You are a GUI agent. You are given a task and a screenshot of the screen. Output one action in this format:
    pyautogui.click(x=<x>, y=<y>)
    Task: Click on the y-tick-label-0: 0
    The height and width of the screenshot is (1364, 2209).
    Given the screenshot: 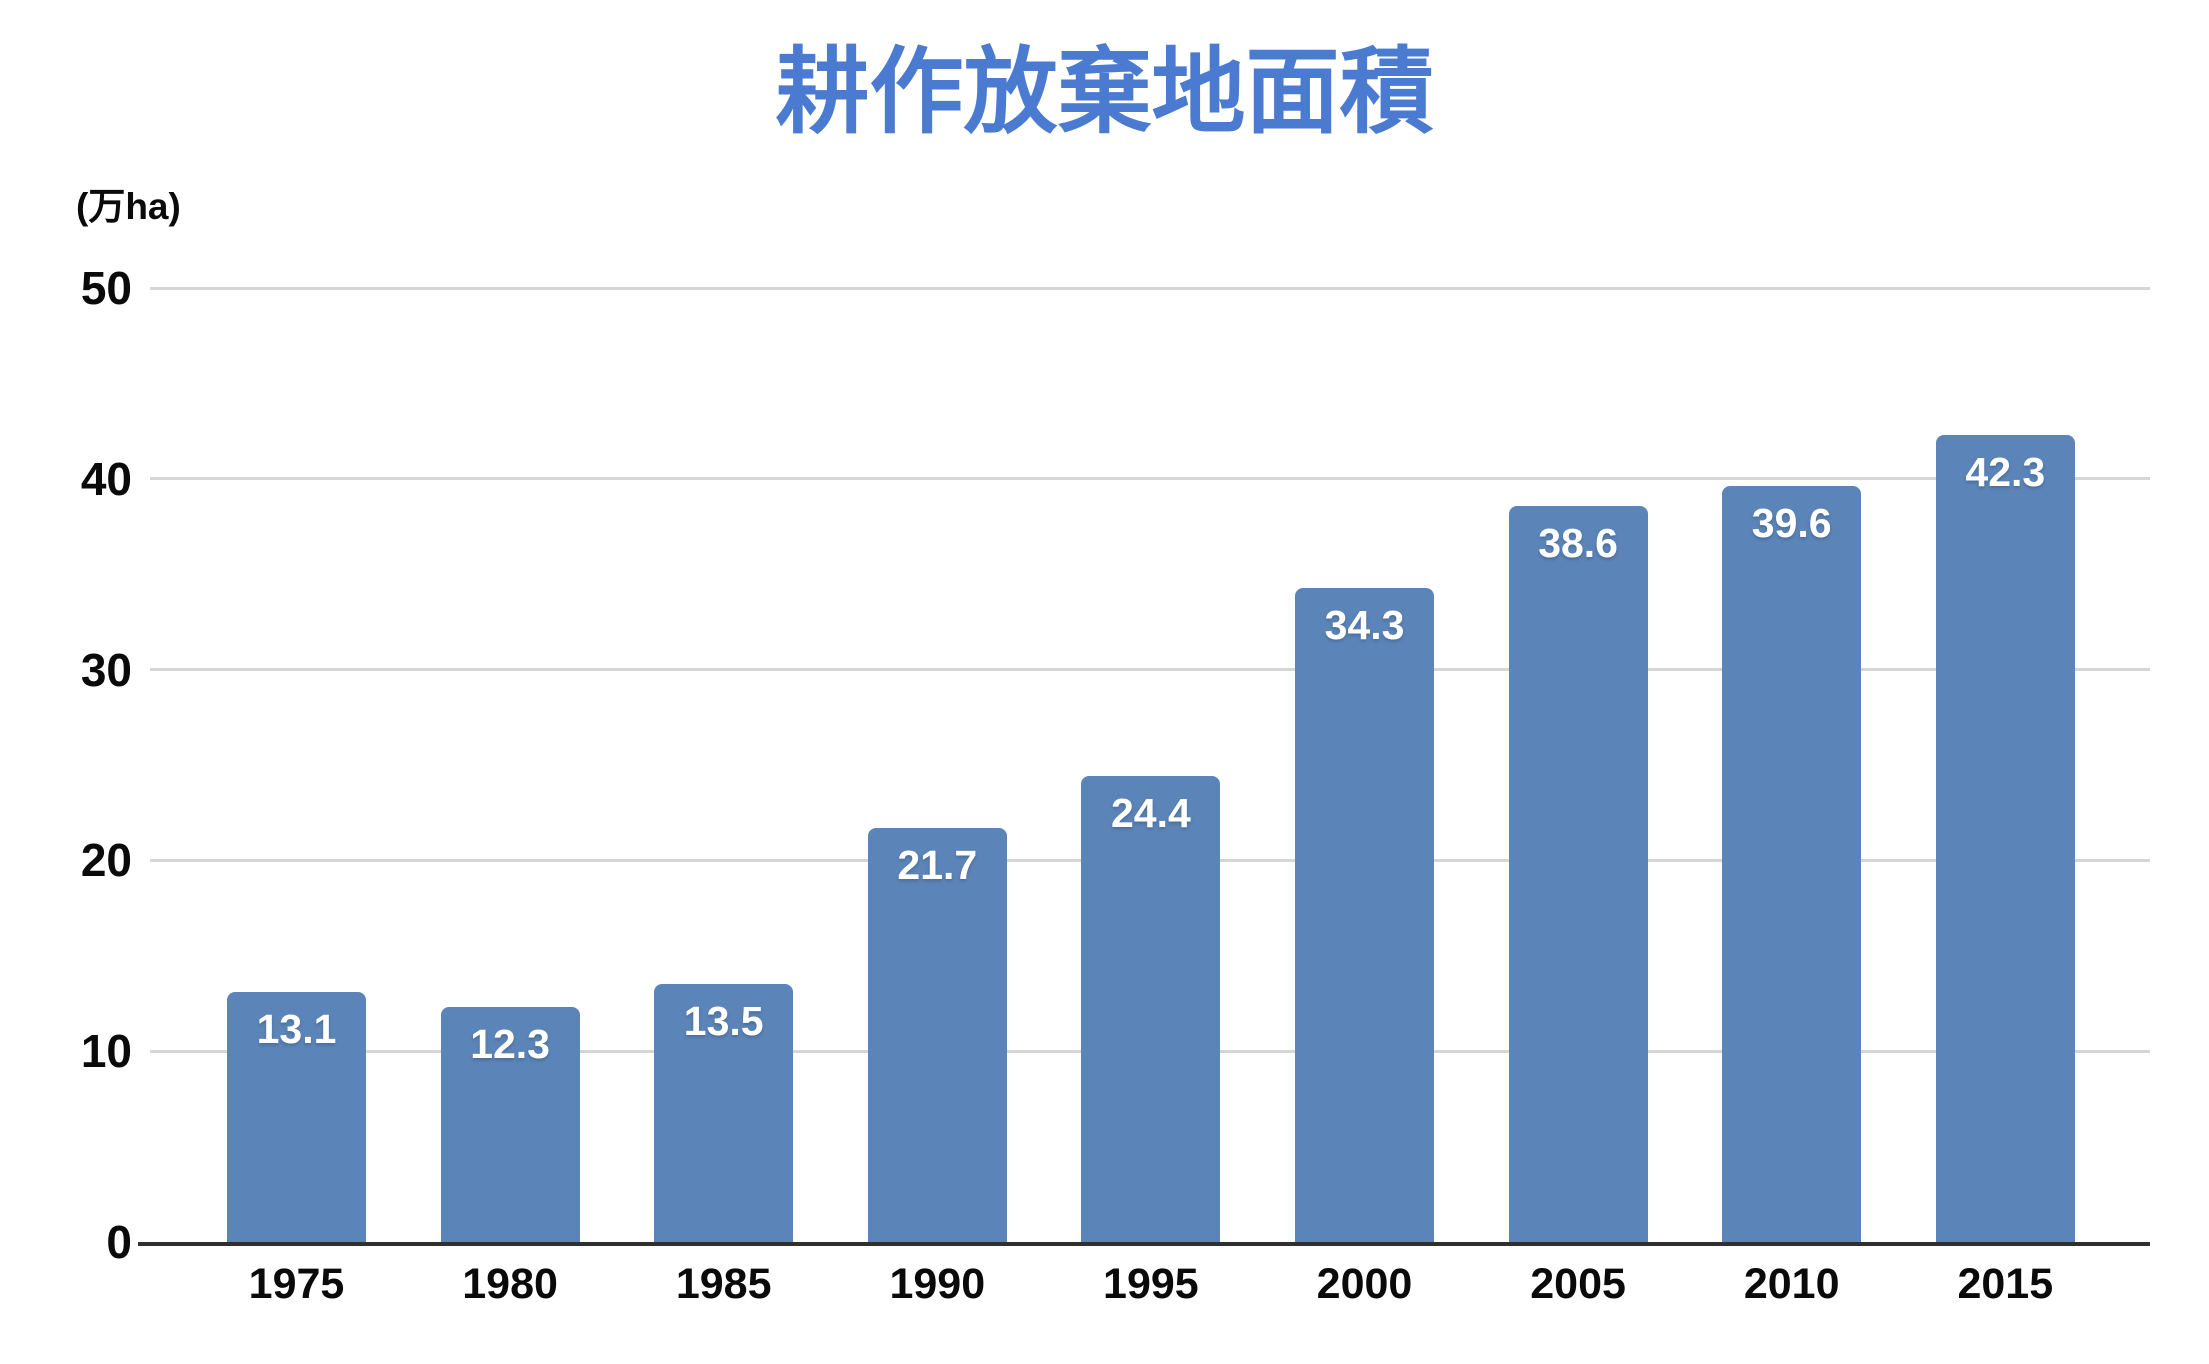 What is the action you would take?
    pyautogui.click(x=119, y=1242)
    